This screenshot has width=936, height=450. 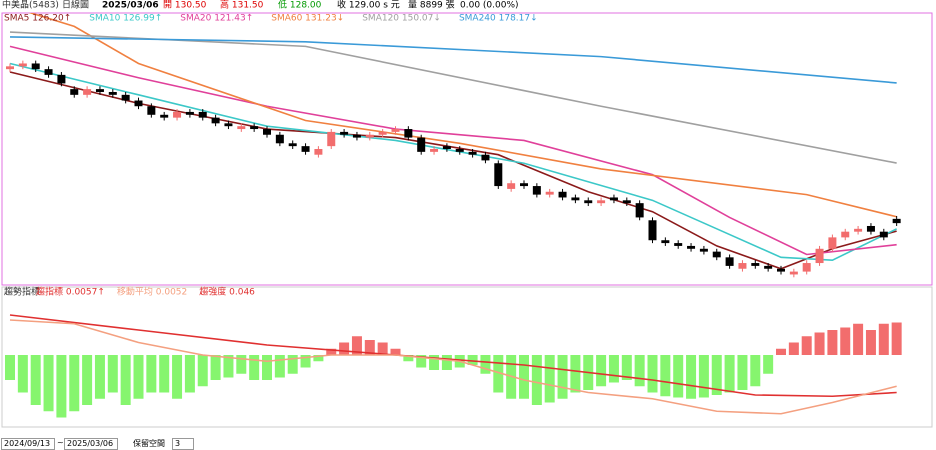 What do you see at coordinates (227, 292) in the screenshot?
I see `legend-entry: 趨強度 0.046` at bounding box center [227, 292].